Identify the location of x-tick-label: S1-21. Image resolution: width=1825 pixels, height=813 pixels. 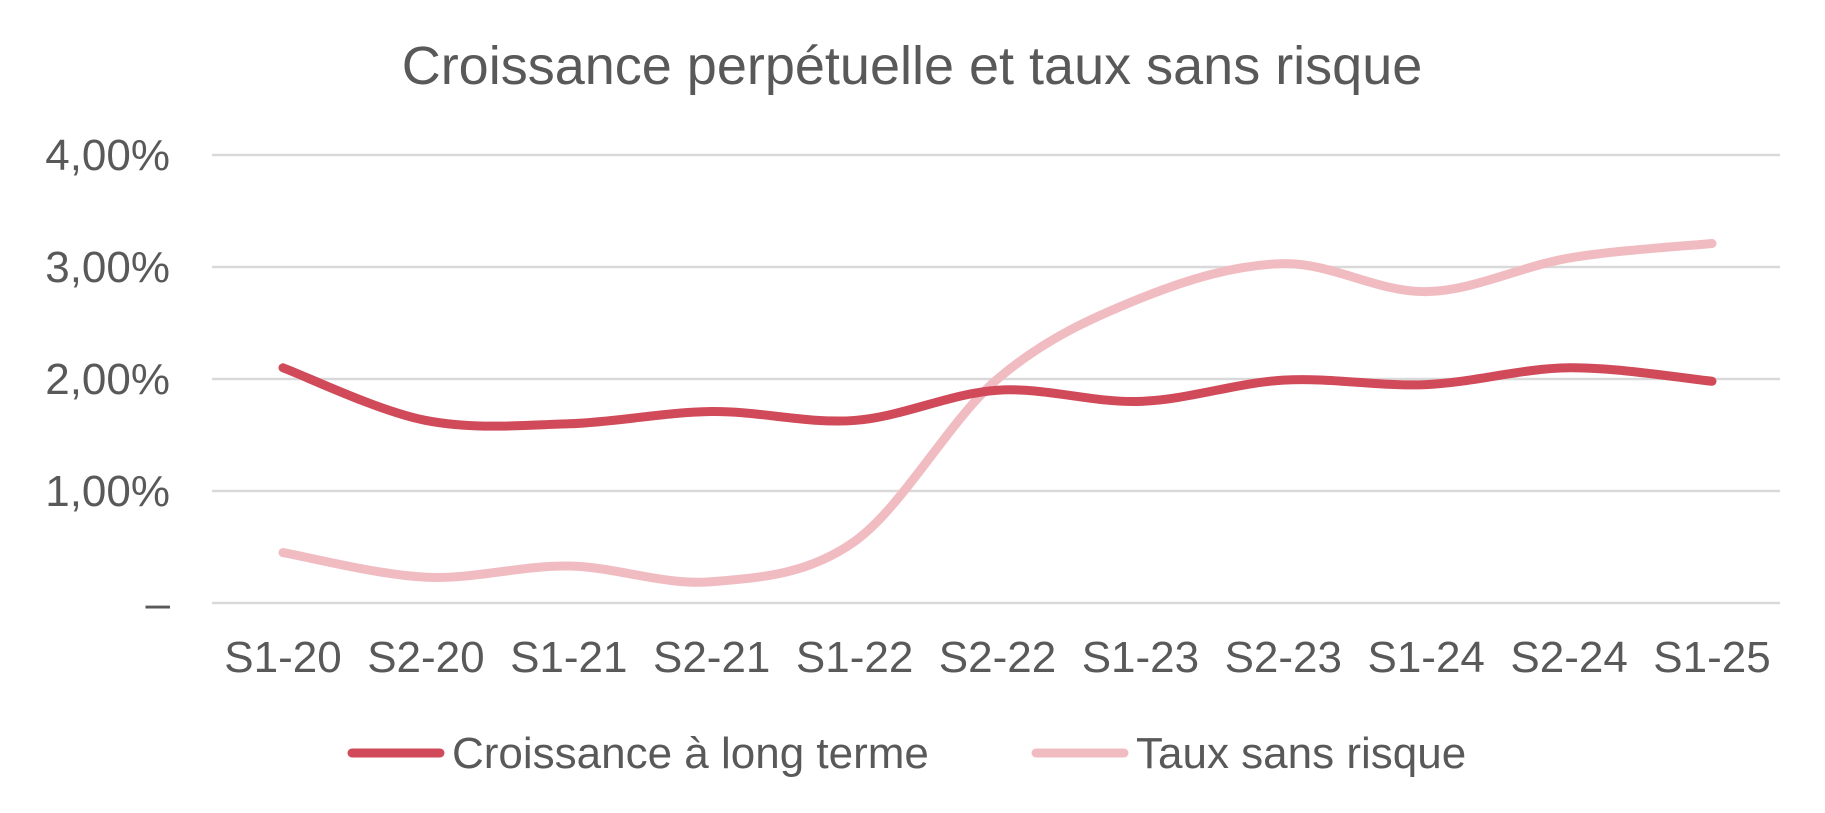
(568, 657).